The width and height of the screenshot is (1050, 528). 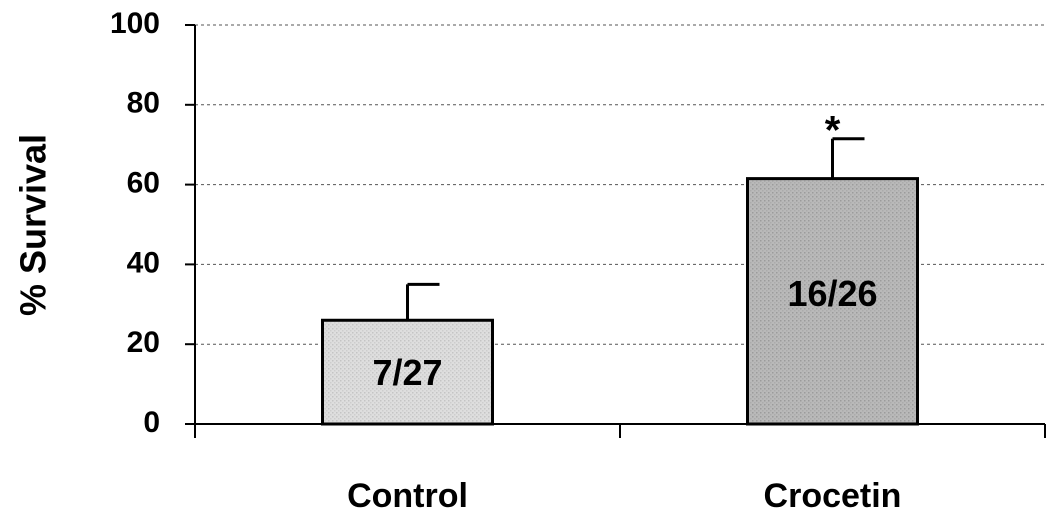 I want to click on y-tick-label: 60, so click(x=143, y=183).